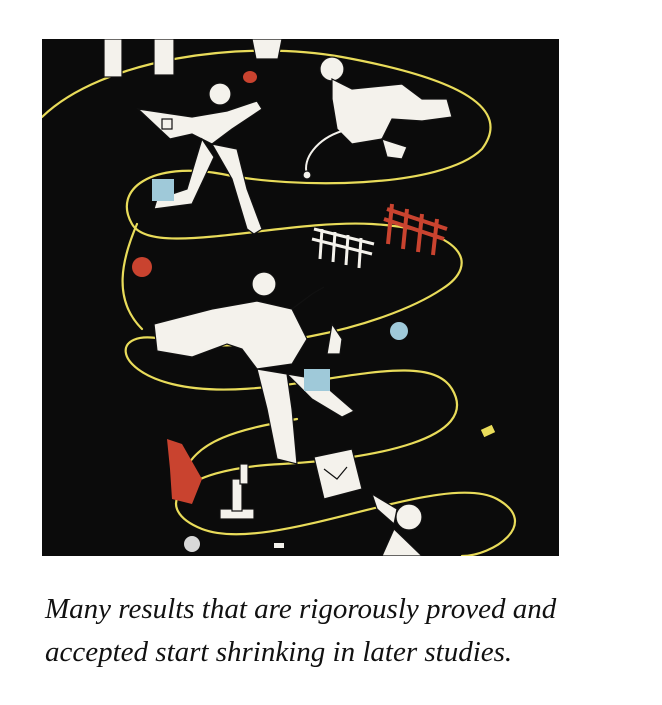 This screenshot has width=662, height=705. I want to click on microscope, so click(237, 491).